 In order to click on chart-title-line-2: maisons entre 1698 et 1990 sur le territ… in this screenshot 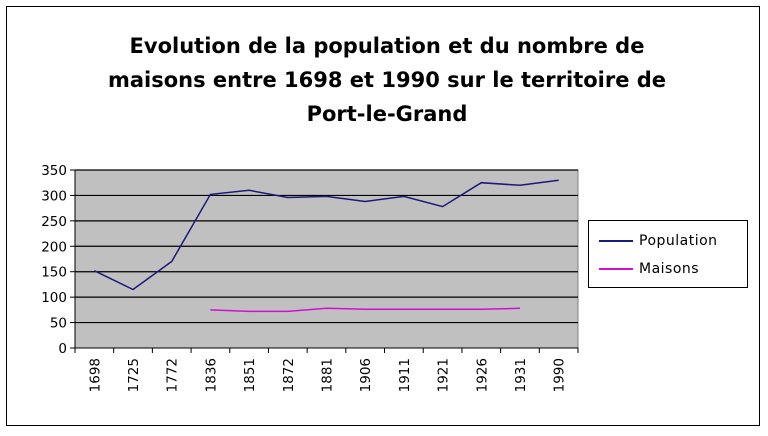, I will do `click(387, 80)`.